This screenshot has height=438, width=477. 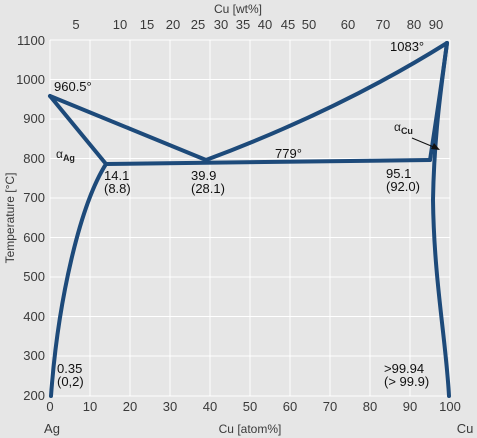 What do you see at coordinates (52, 428) in the screenshot?
I see `left-end-label: Ag` at bounding box center [52, 428].